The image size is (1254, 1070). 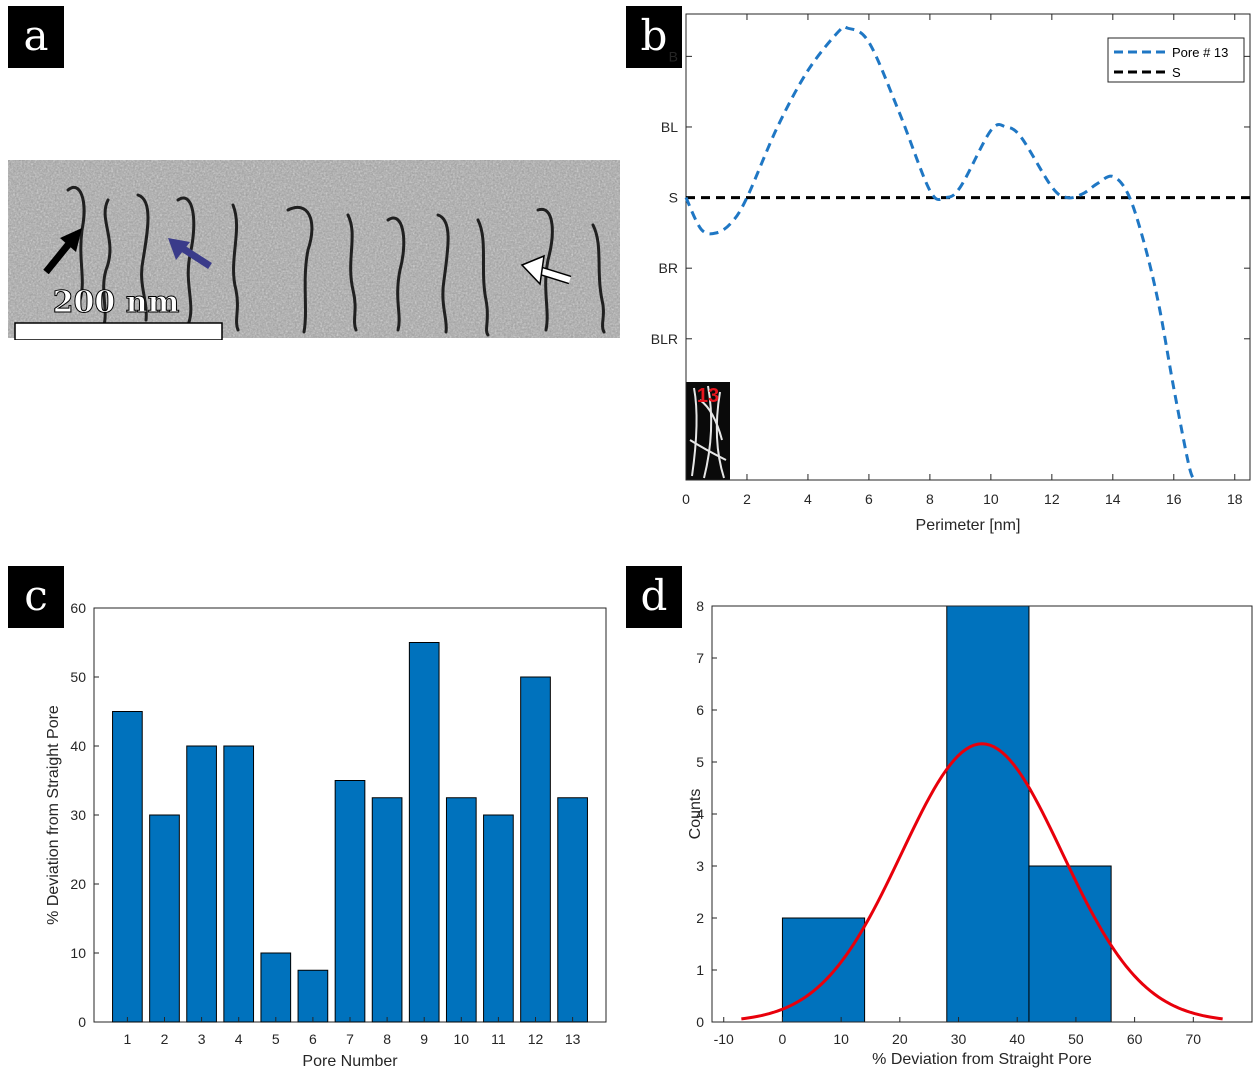 I want to click on x-tick-label: 3, so click(x=202, y=1039).